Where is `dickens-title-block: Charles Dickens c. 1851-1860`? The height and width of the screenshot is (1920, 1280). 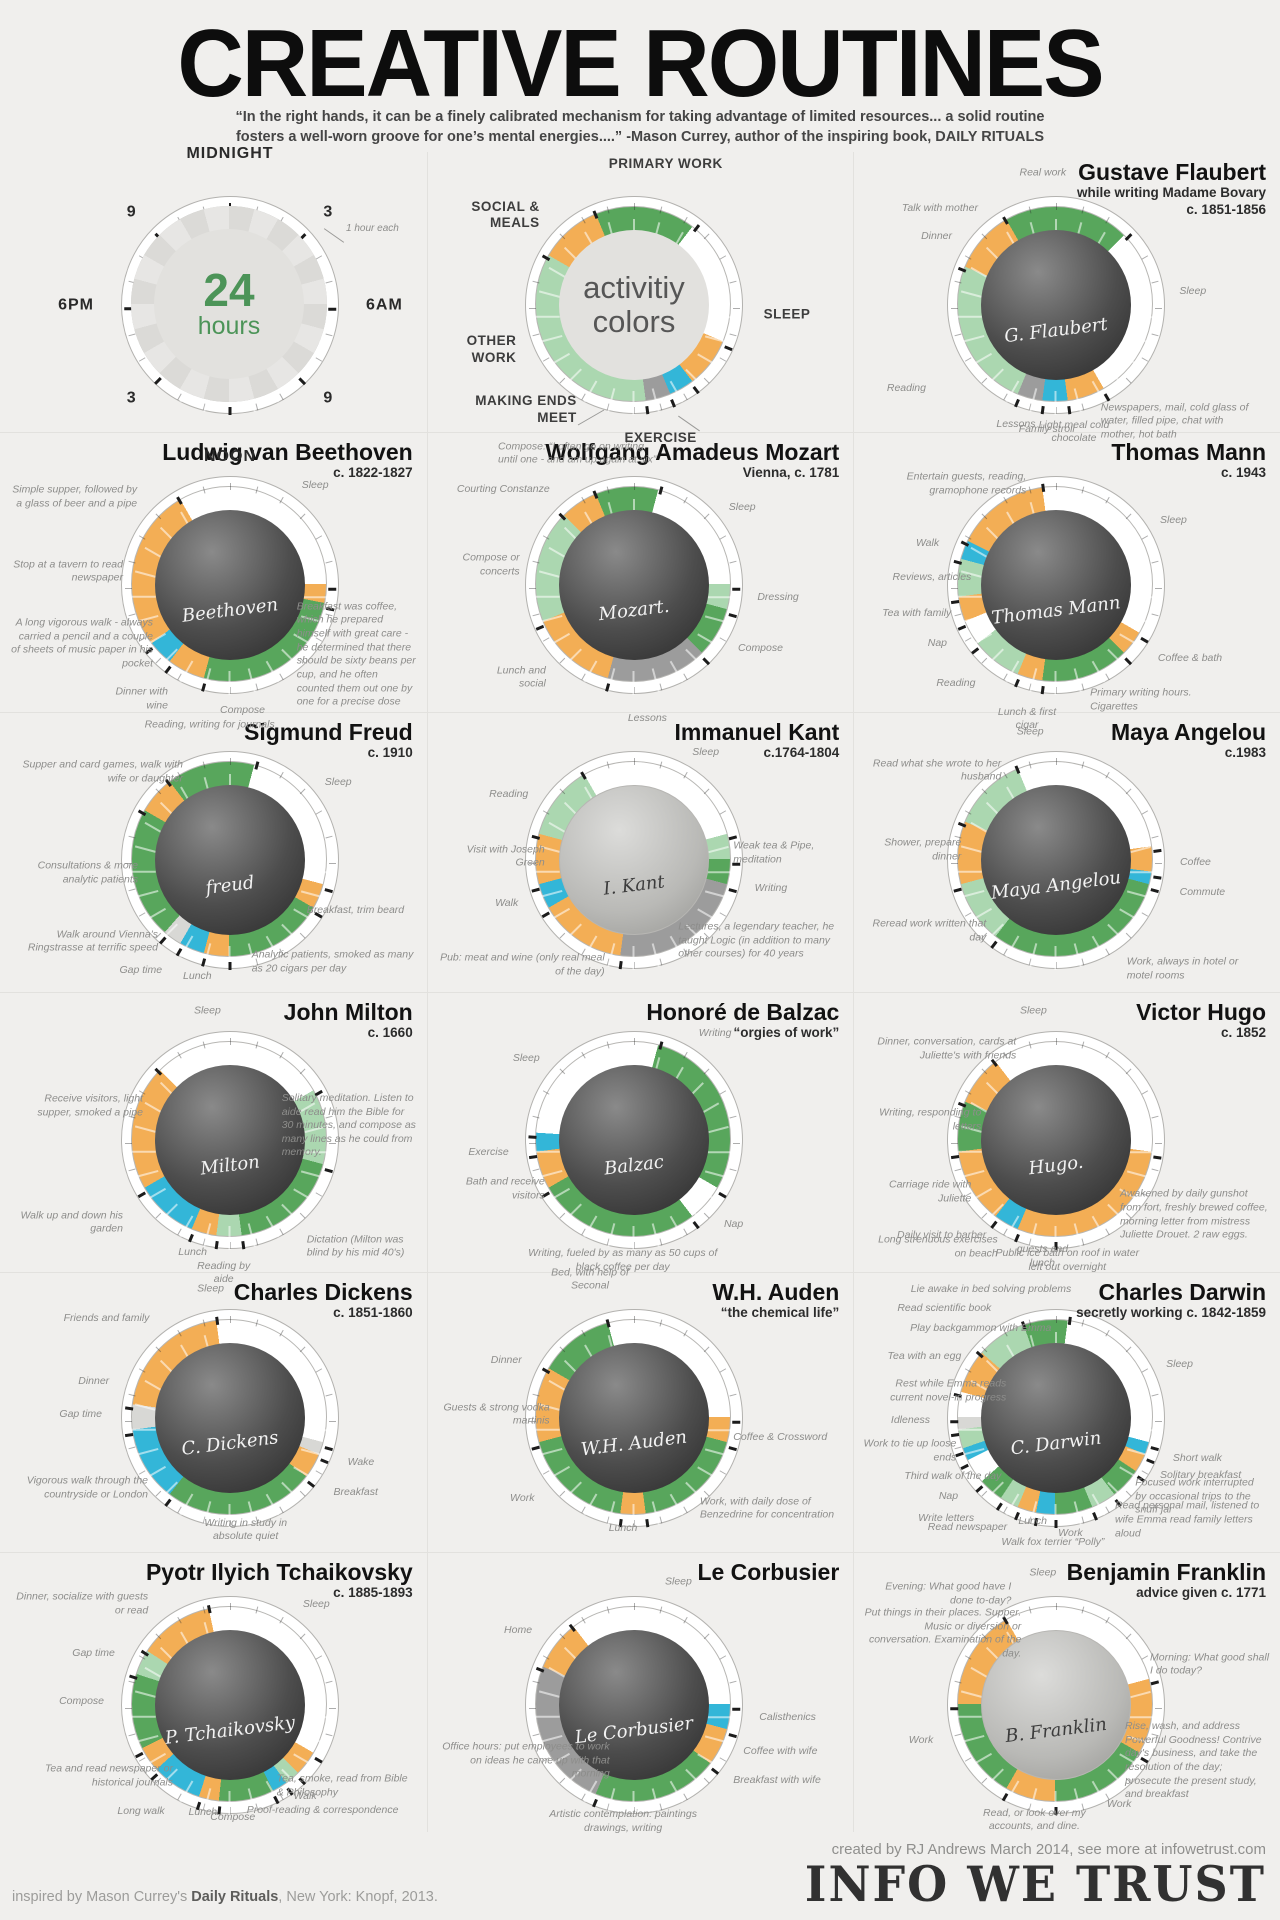 dickens-title-block: Charles Dickens c. 1851-1860 is located at coordinates (323, 1300).